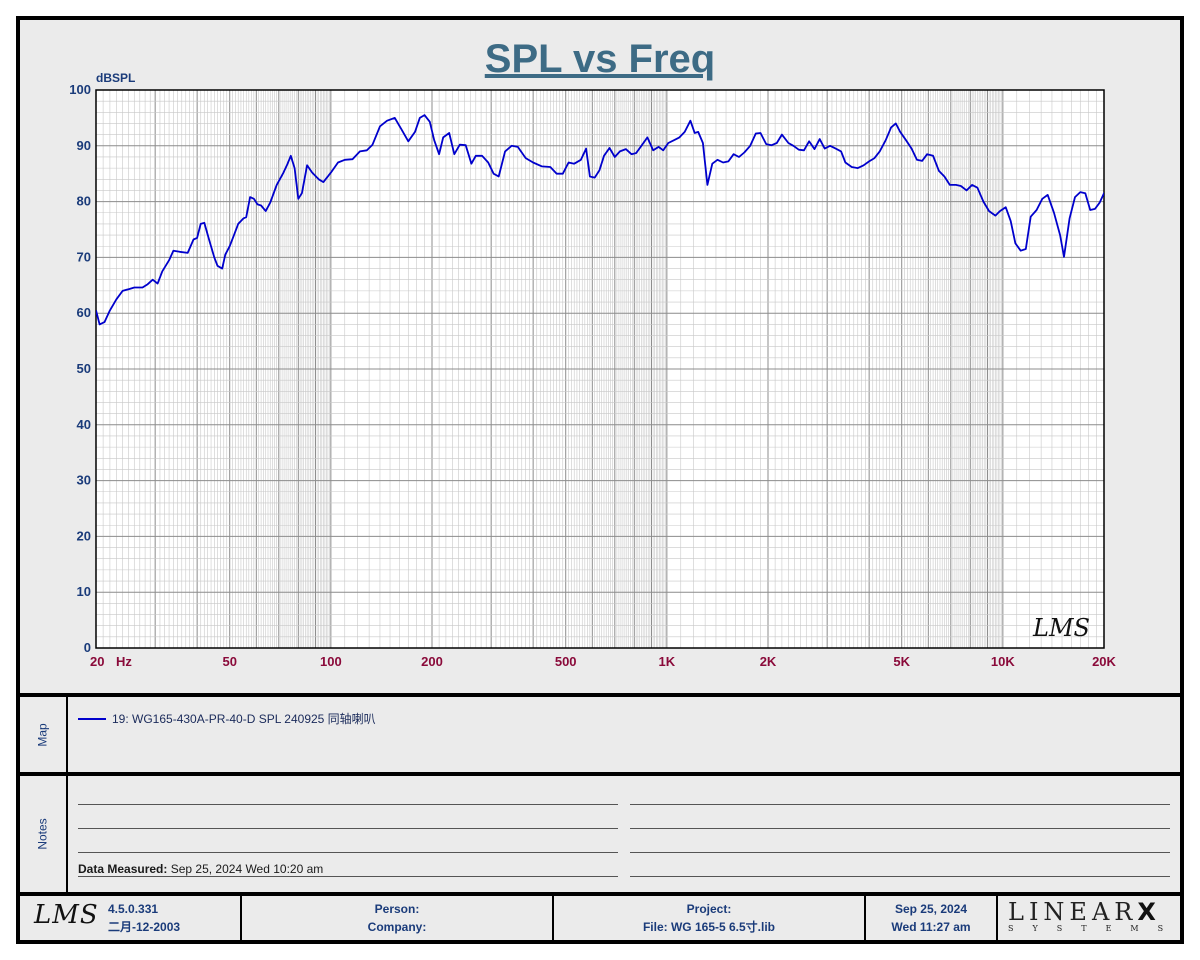 Image resolution: width=1200 pixels, height=960 pixels. What do you see at coordinates (1095, 928) in the screenshot?
I see `brand-sub: SYSTEMS` at bounding box center [1095, 928].